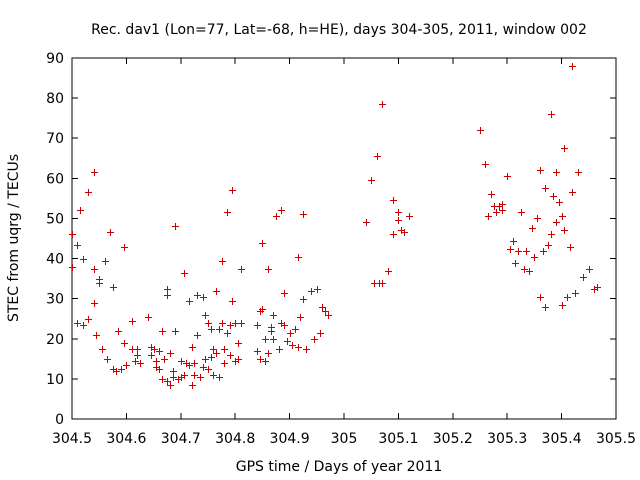 This screenshot has width=640, height=480. What do you see at coordinates (14, 238) in the screenshot?
I see `y-axis-label: STEC from uqrg / TECUs` at bounding box center [14, 238].